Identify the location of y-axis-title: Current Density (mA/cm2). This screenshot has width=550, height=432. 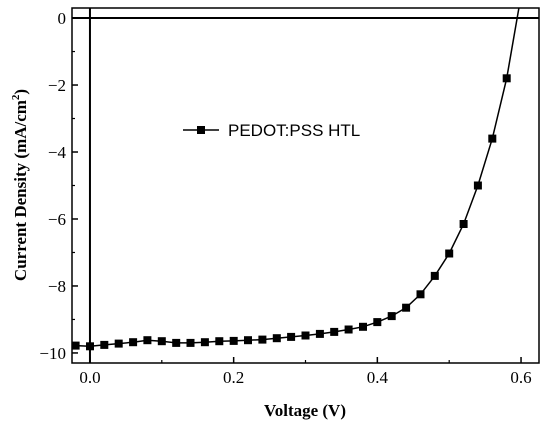
(20, 185).